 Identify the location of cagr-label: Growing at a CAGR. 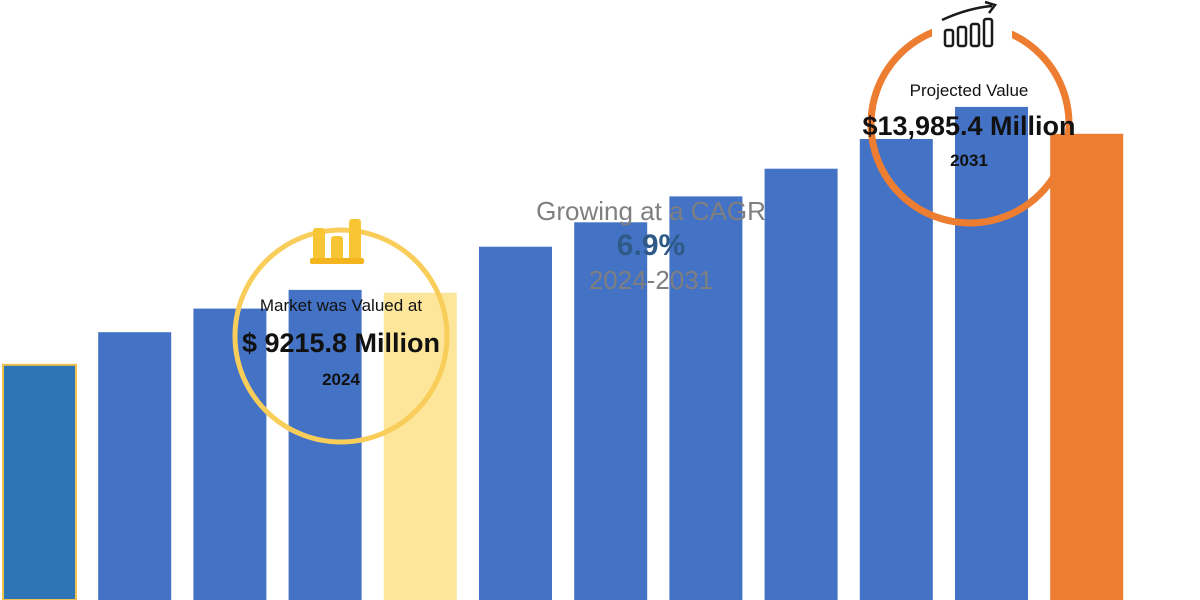
(651, 211).